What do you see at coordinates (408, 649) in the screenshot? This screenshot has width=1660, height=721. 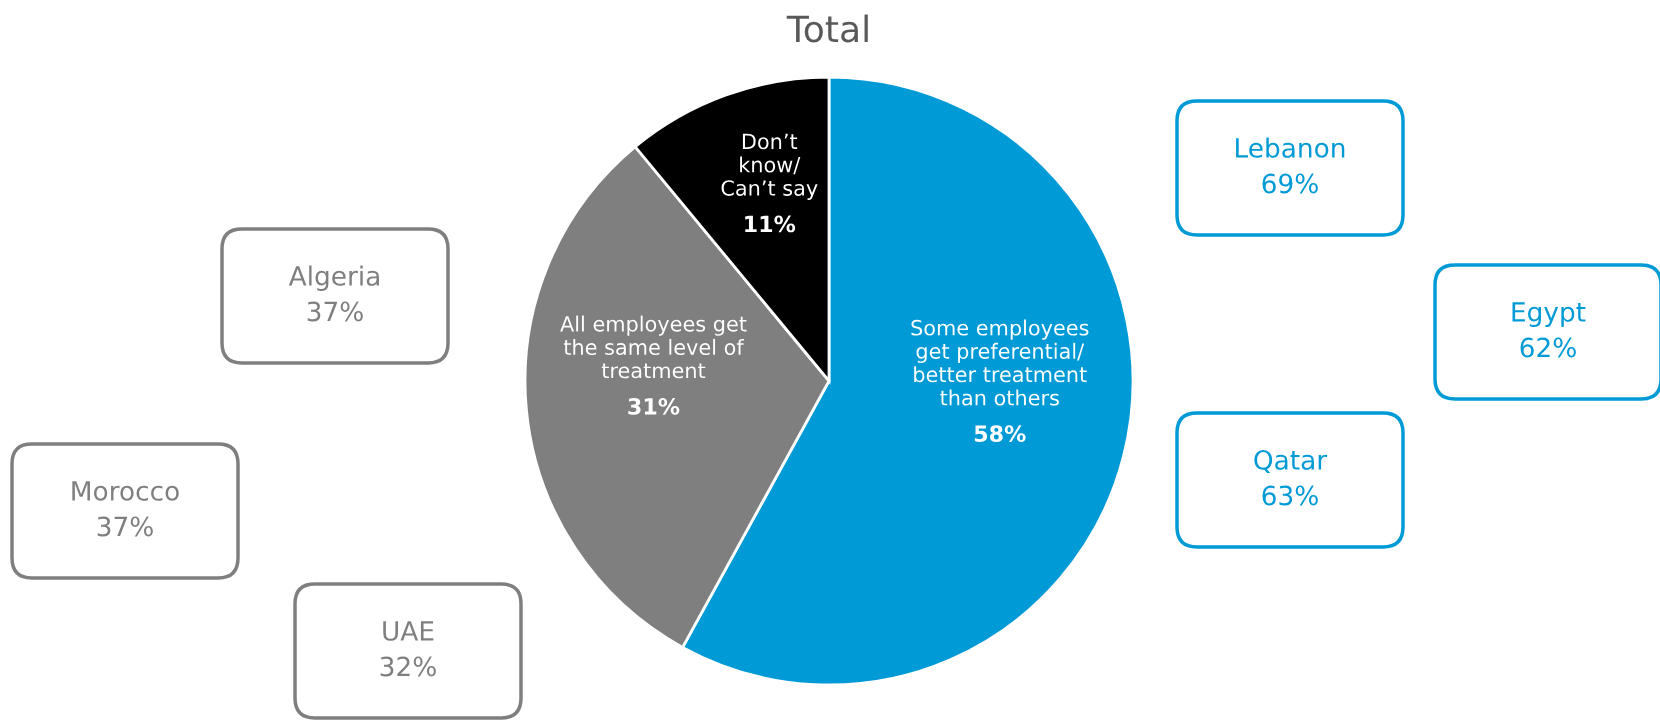 I see `text: UAE 32%` at bounding box center [408, 649].